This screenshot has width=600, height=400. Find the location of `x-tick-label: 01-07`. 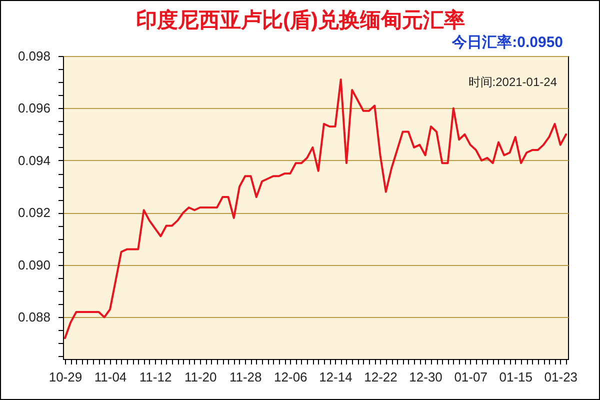

x-tick-label: 01-07 is located at coordinates (471, 377).